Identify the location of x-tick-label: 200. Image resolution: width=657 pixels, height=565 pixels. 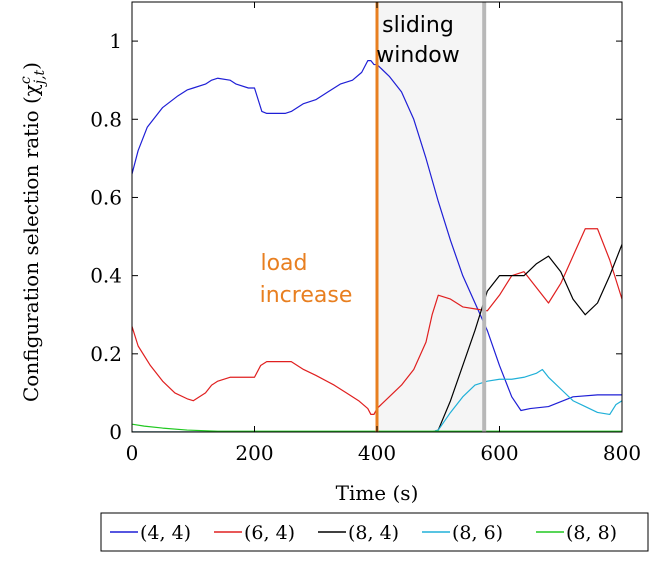
(254, 453).